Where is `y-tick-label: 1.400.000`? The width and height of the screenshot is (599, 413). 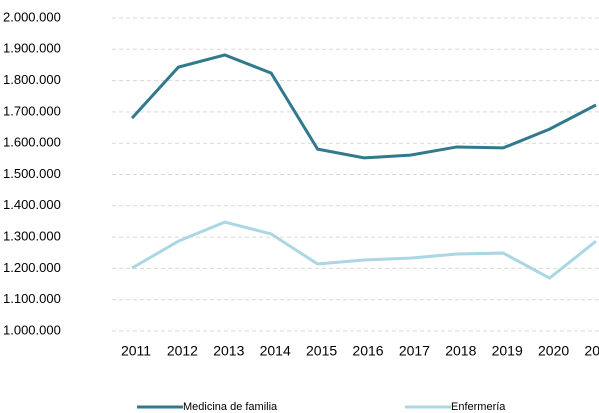 y-tick-label: 1.400.000 is located at coordinates (32, 204).